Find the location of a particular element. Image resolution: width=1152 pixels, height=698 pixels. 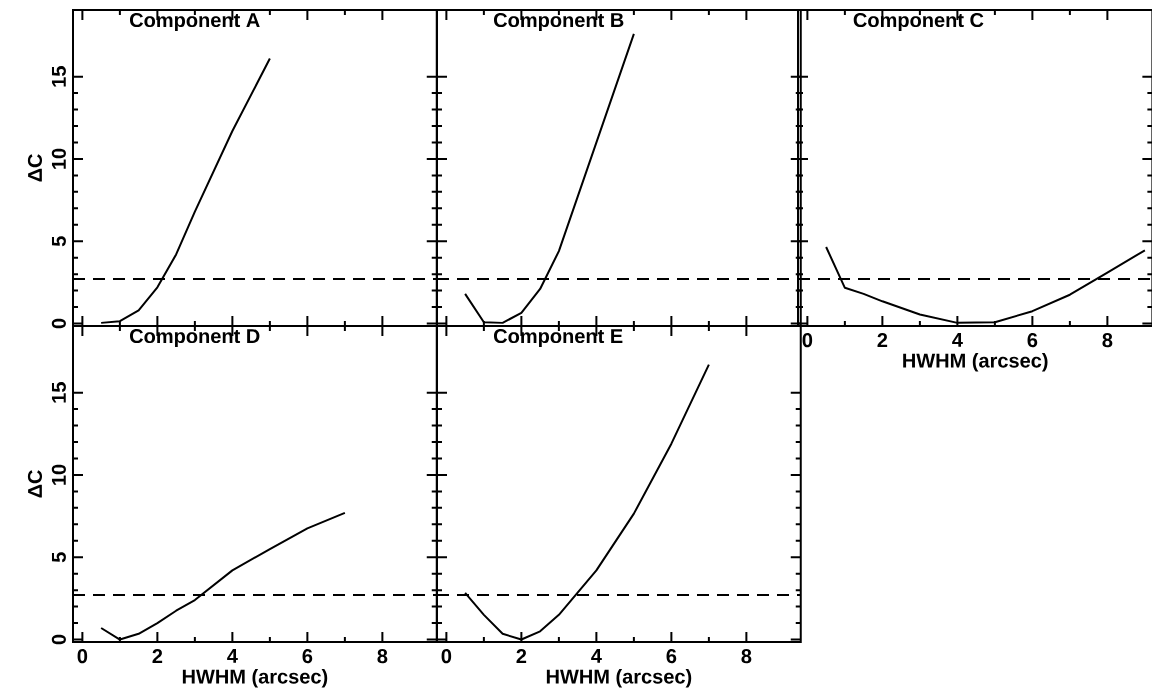

chart-title: Component A is located at coordinates (194, 22).